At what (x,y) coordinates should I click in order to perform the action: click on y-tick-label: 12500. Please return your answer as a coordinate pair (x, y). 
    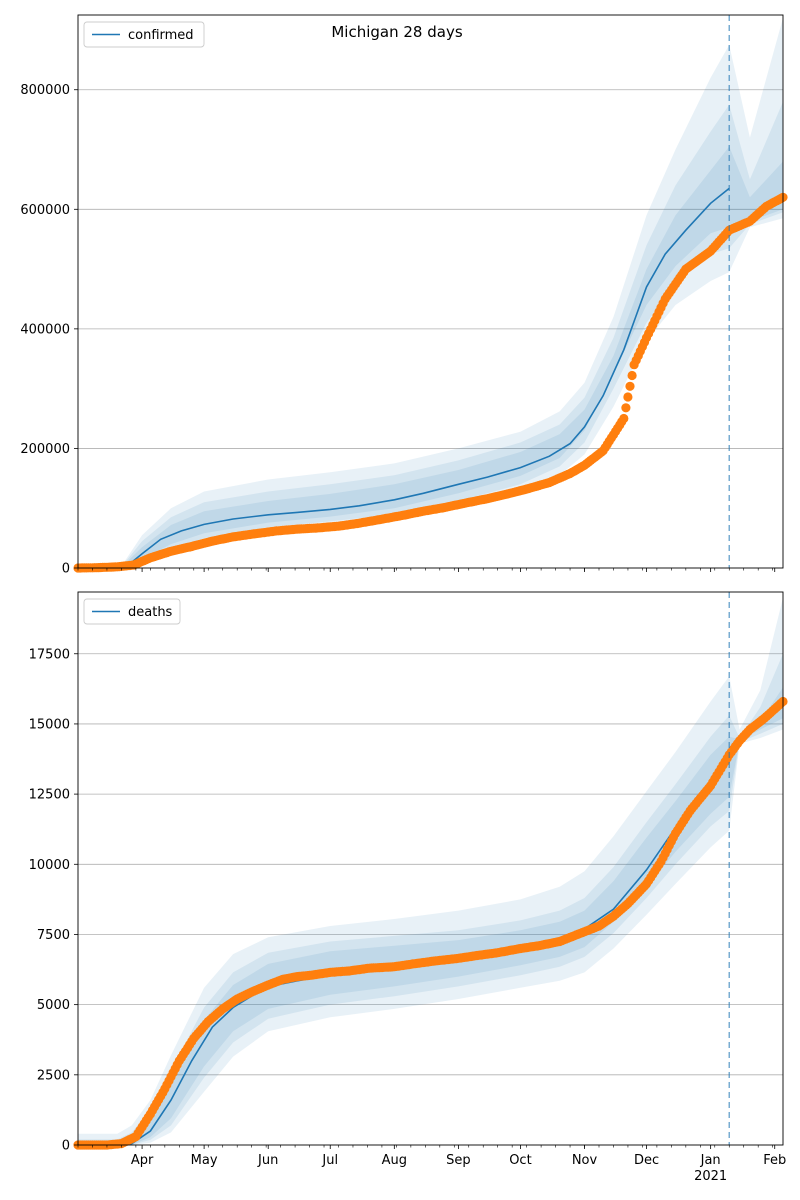
    Looking at the image, I should click on (49, 795).